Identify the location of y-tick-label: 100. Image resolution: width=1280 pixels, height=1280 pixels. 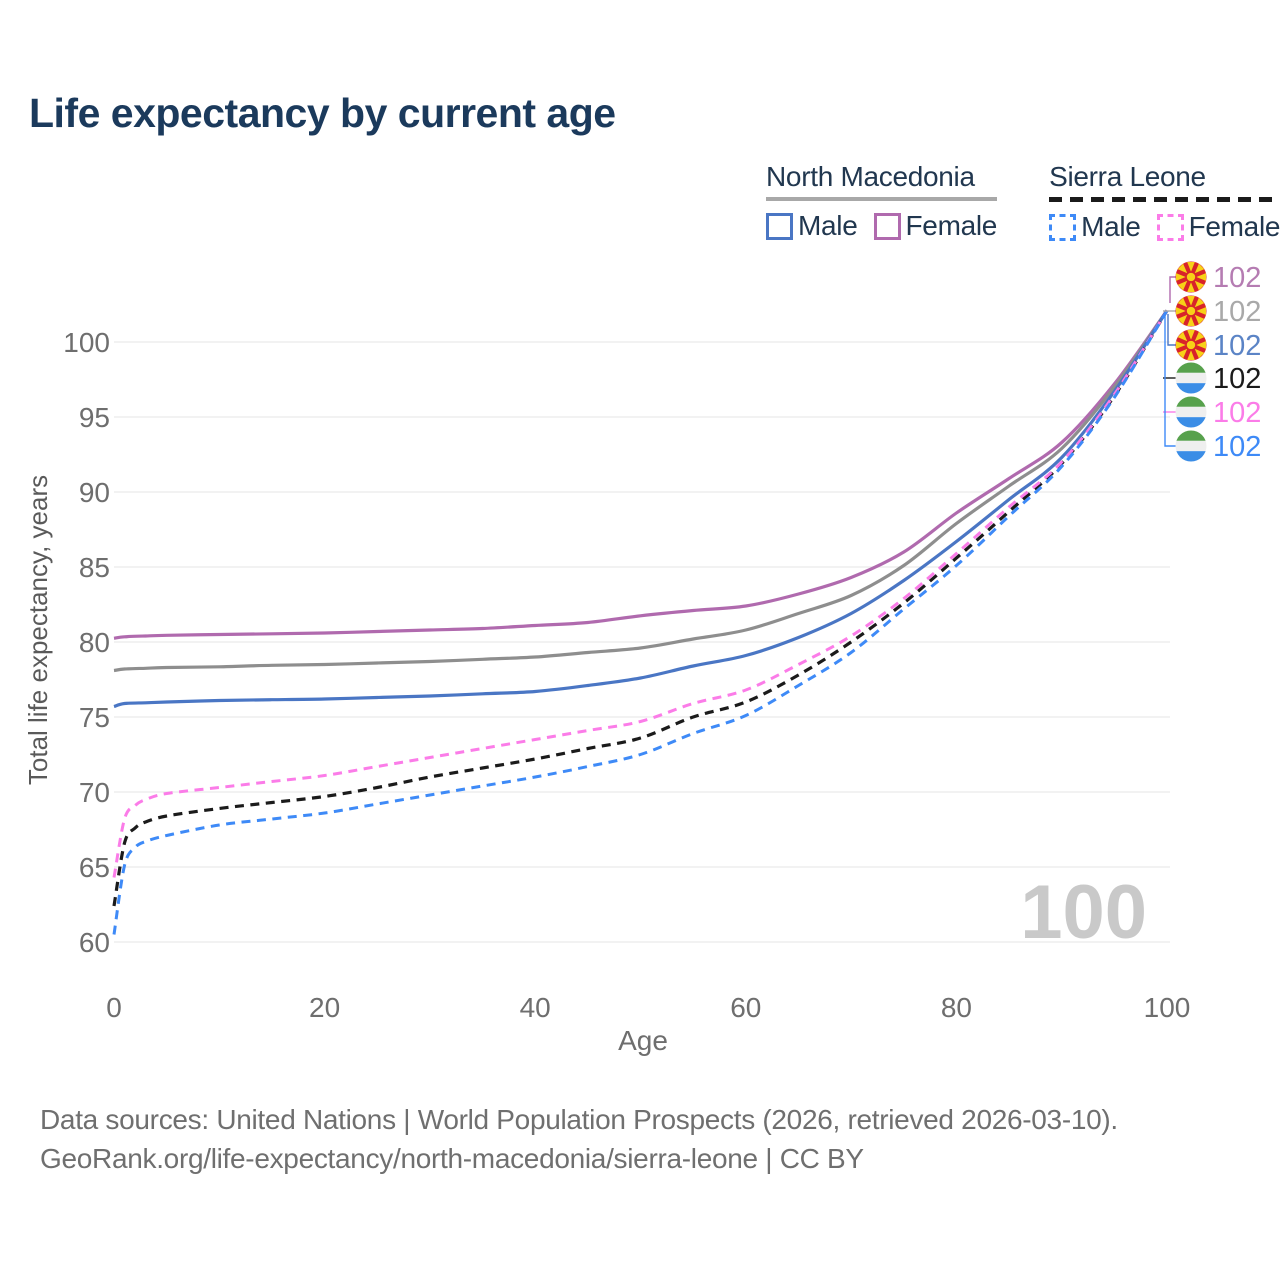
(86, 342).